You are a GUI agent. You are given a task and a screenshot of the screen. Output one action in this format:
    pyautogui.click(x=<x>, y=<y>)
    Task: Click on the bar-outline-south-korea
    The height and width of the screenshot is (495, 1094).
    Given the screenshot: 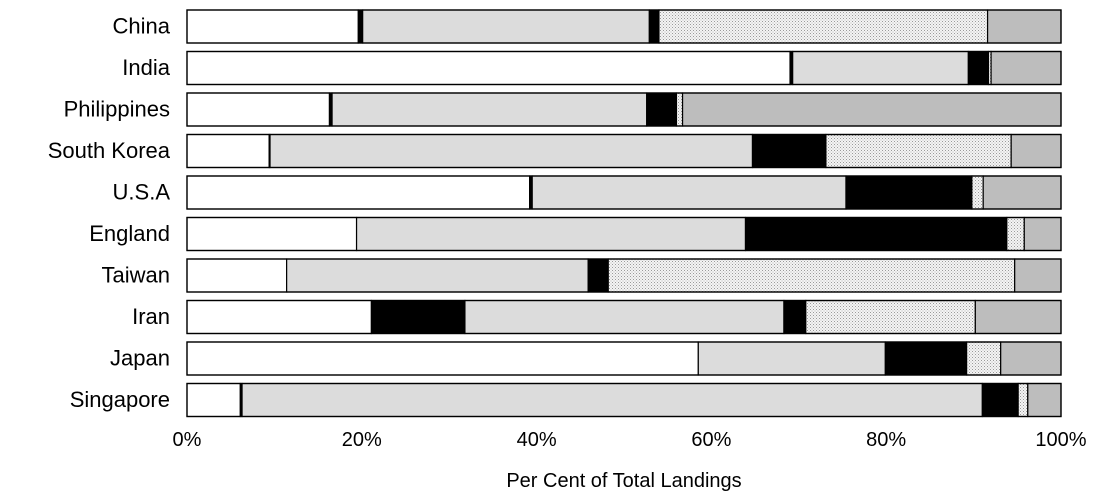 What is the action you would take?
    pyautogui.click(x=624, y=151)
    